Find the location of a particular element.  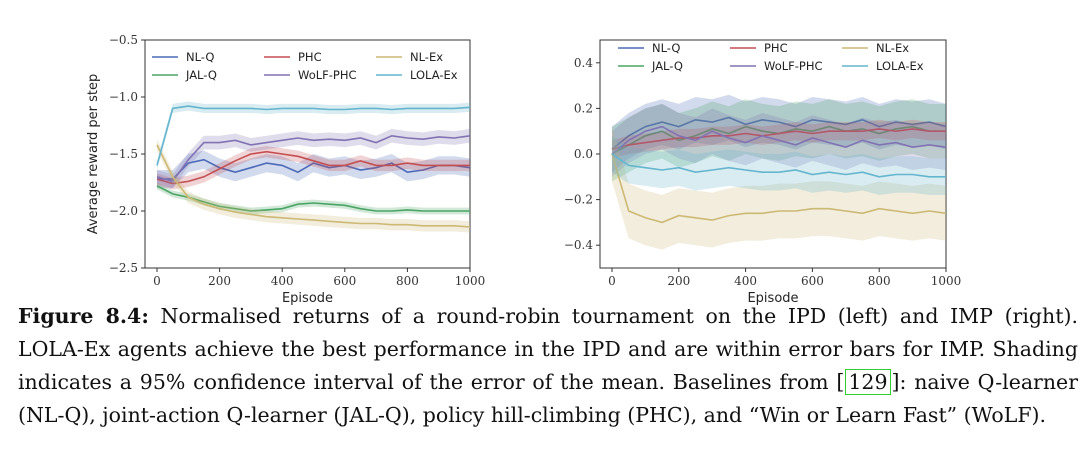

plot-frame is located at coordinates (307, 154).